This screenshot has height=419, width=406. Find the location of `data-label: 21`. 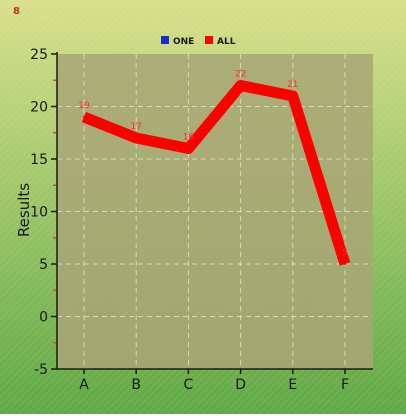

data-label: 21 is located at coordinates (292, 85).